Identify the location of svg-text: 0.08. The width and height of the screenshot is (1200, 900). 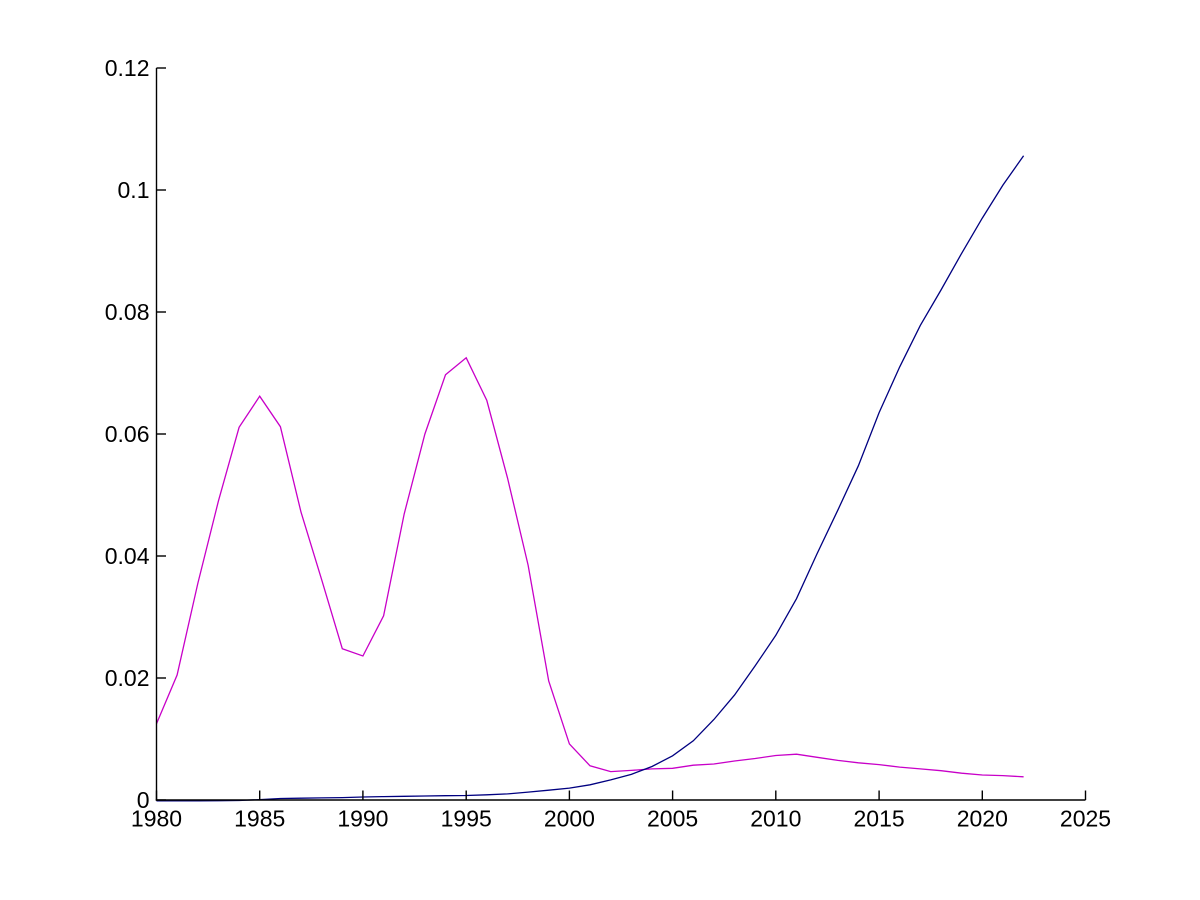
(127, 312).